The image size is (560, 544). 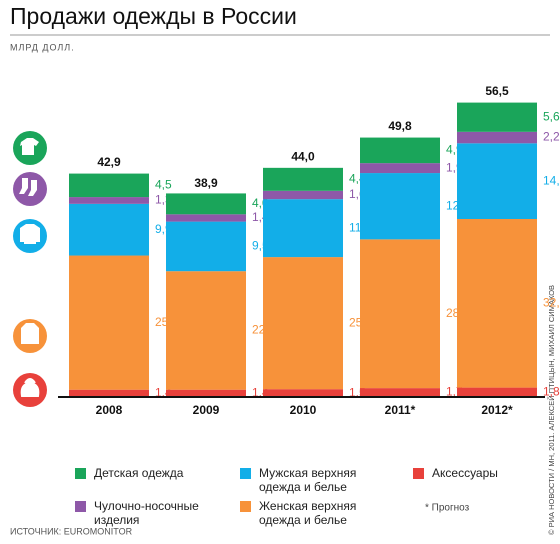 I want to click on x-tick-label: 2009, so click(x=206, y=410).